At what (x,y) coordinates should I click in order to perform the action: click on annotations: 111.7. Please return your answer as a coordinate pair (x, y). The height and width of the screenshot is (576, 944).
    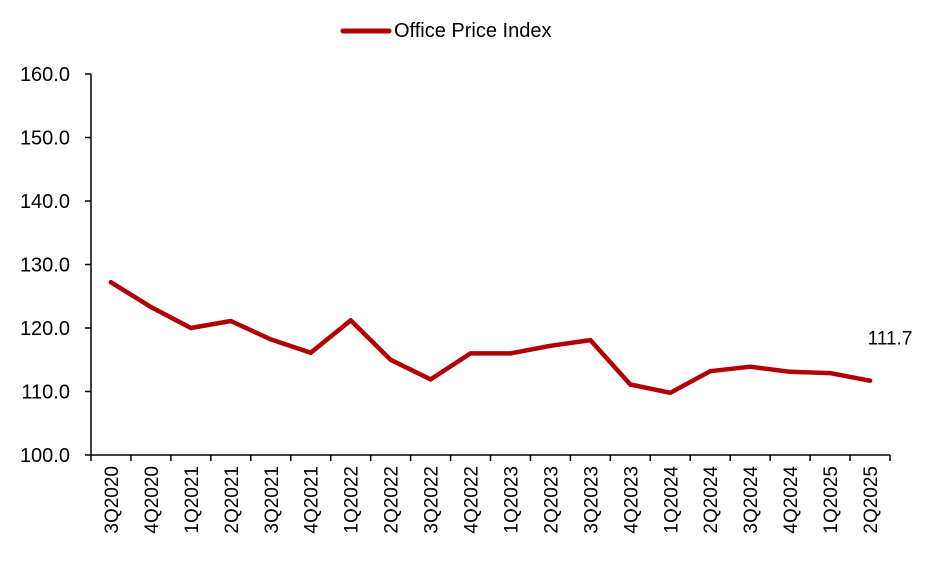
    Looking at the image, I should click on (890, 339).